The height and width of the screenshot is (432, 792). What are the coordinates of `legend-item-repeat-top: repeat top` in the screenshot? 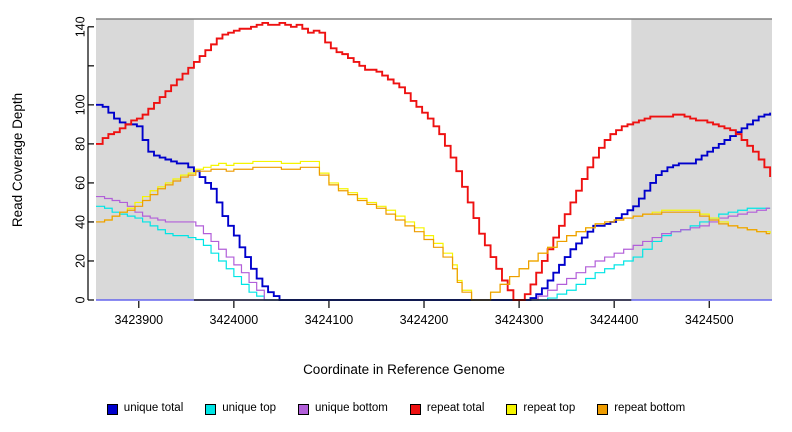 It's located at (540, 409).